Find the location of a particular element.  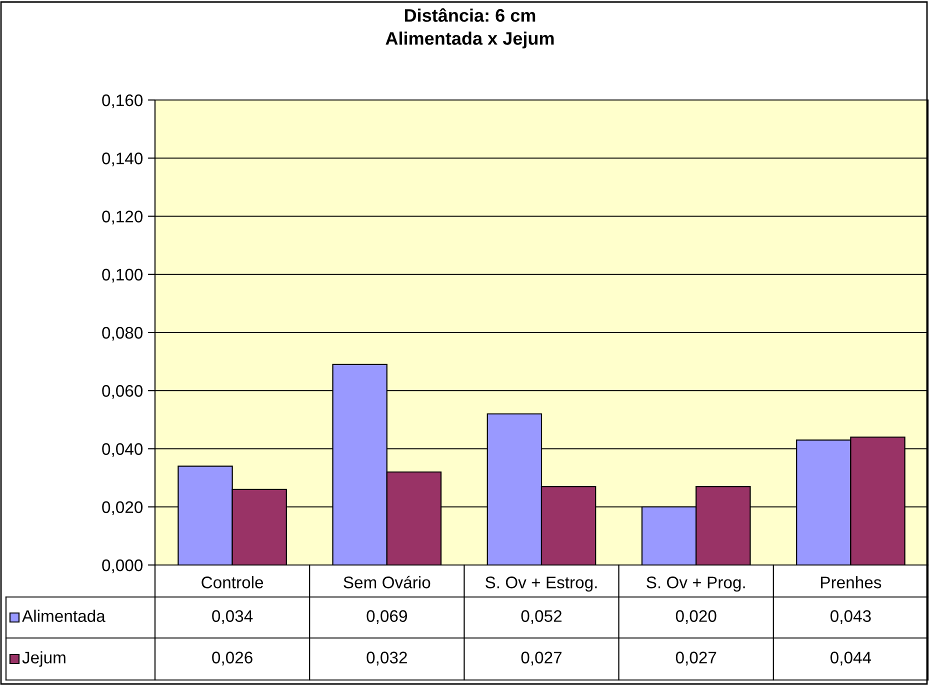

data-label: 0,026 is located at coordinates (232, 659).